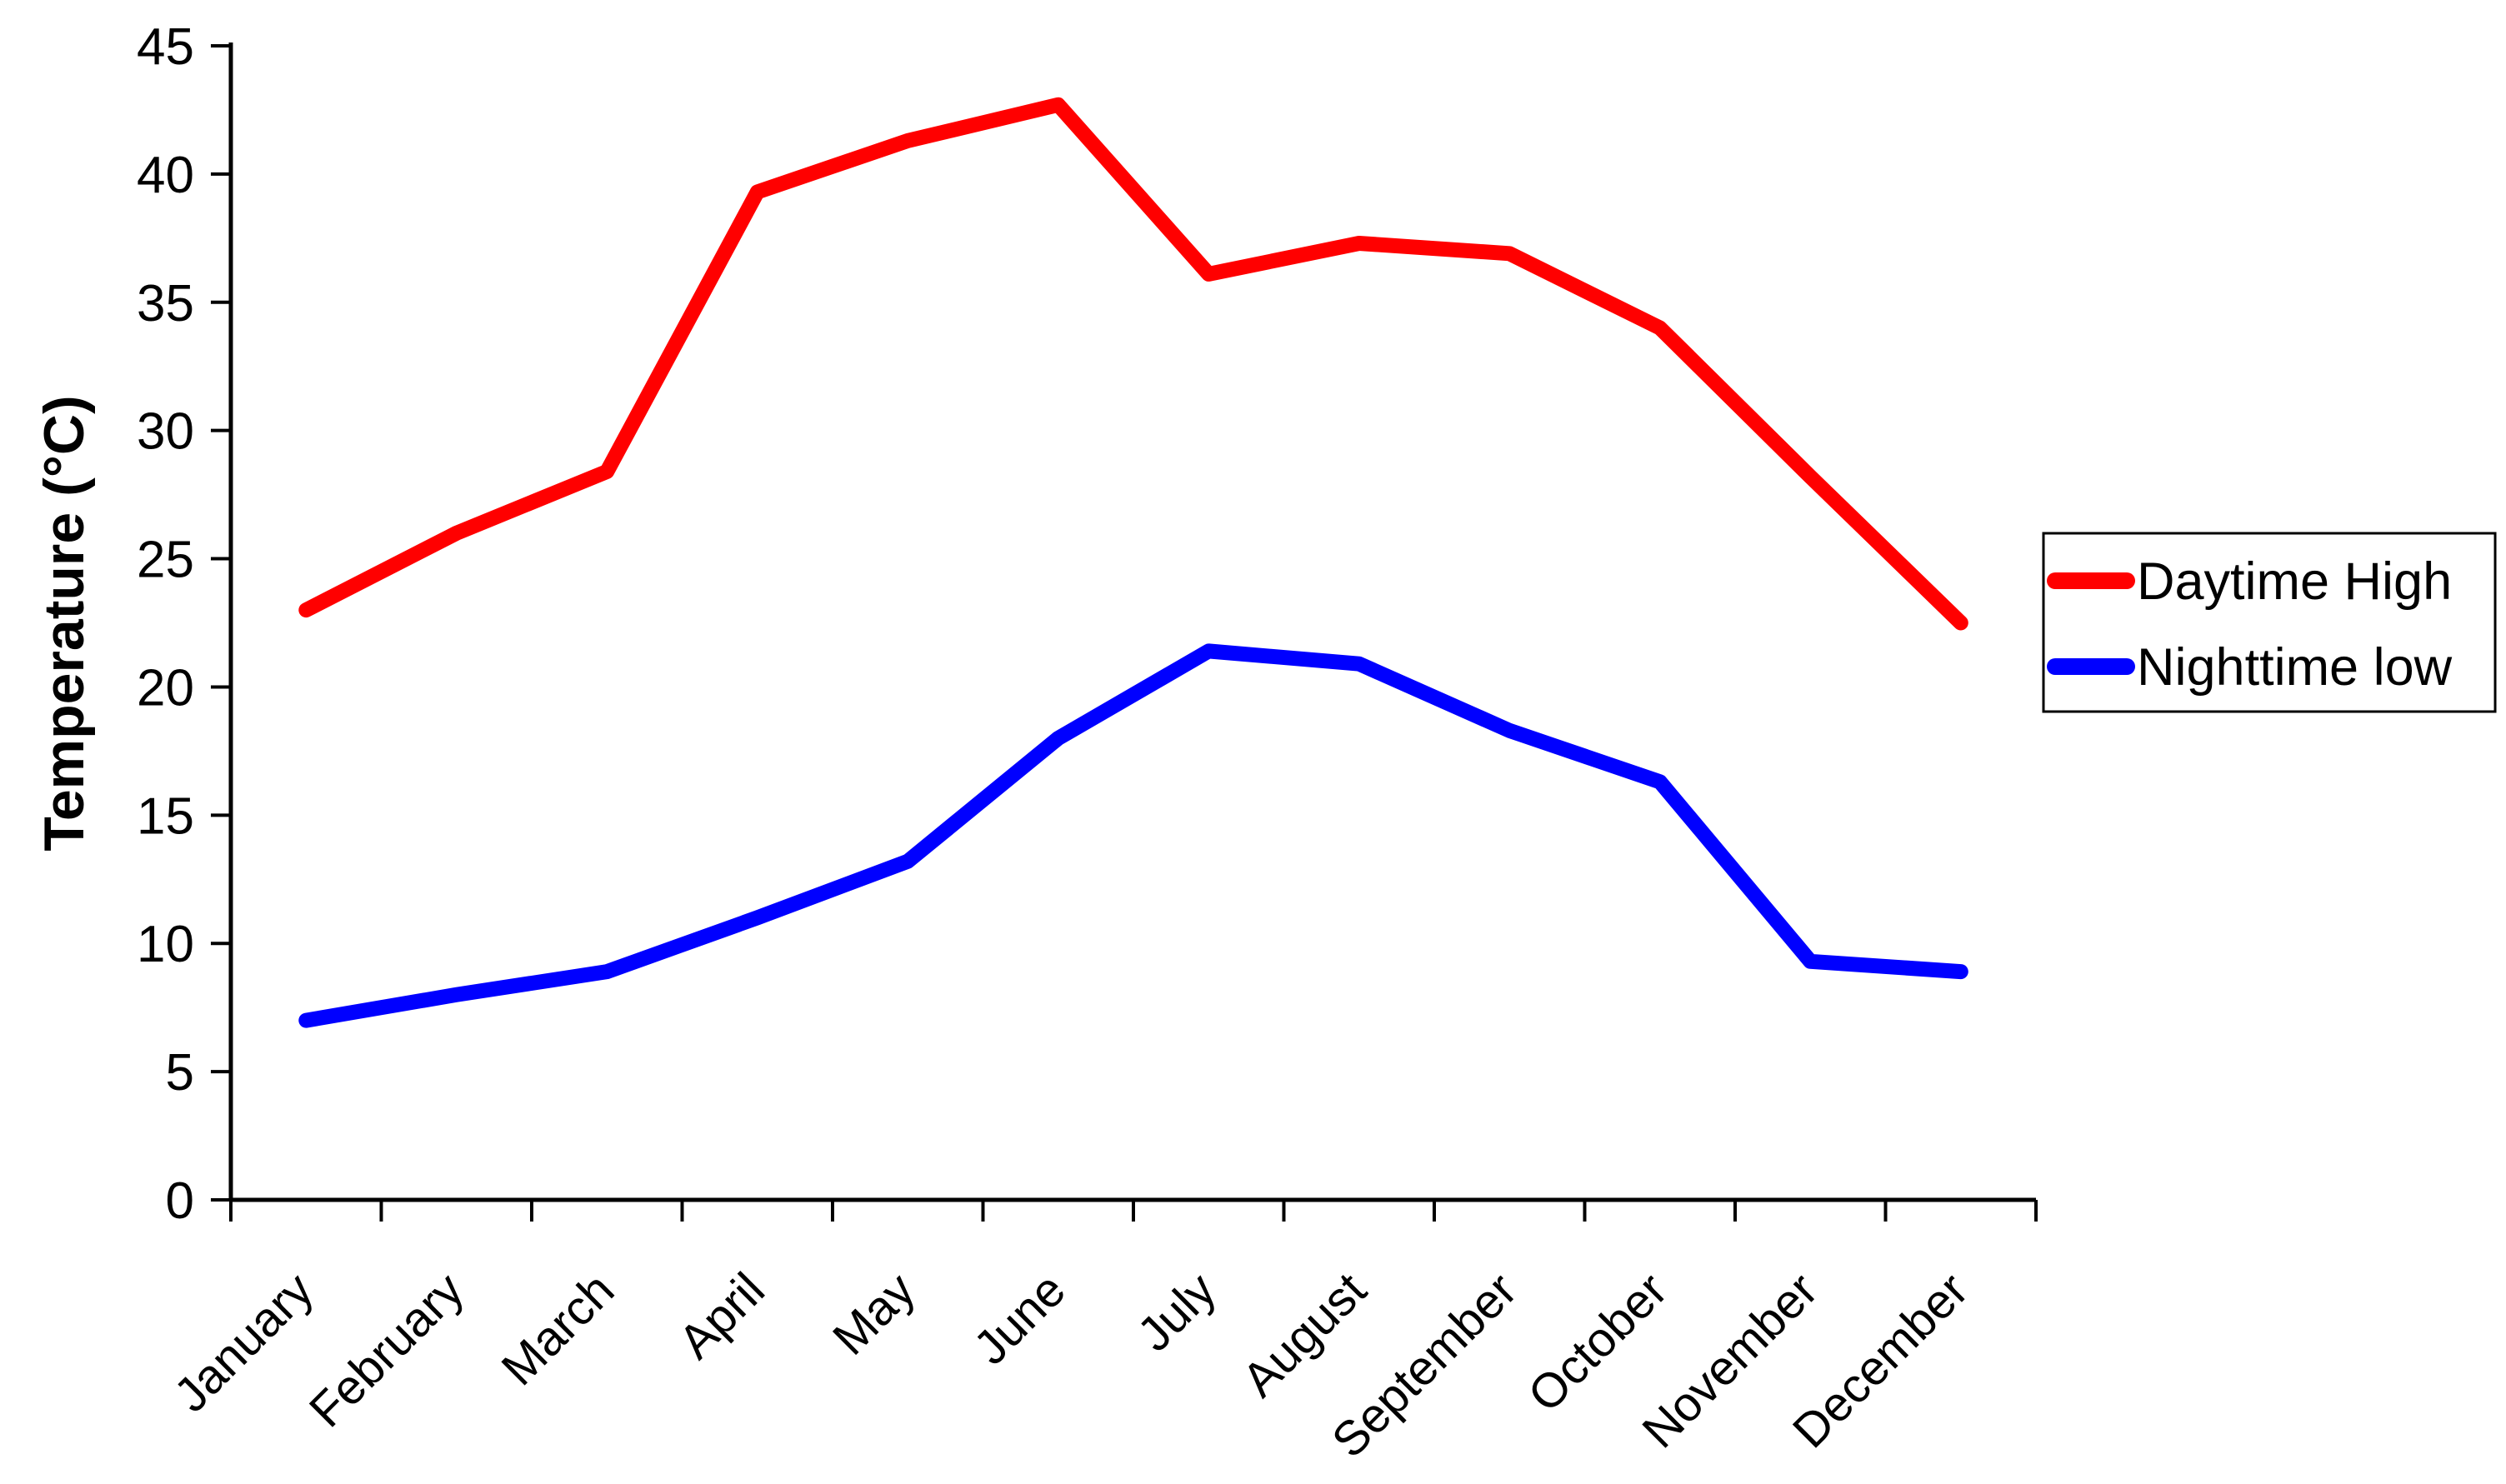  Describe the element at coordinates (721, 1315) in the screenshot. I see `x-tick-label-april: April` at that location.